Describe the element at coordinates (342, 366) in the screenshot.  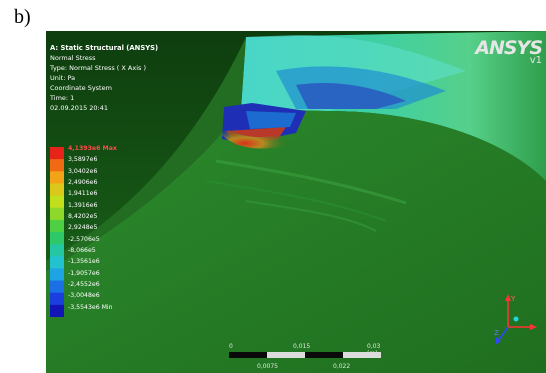
I see `scale-subtick-label: 0,022` at that location.